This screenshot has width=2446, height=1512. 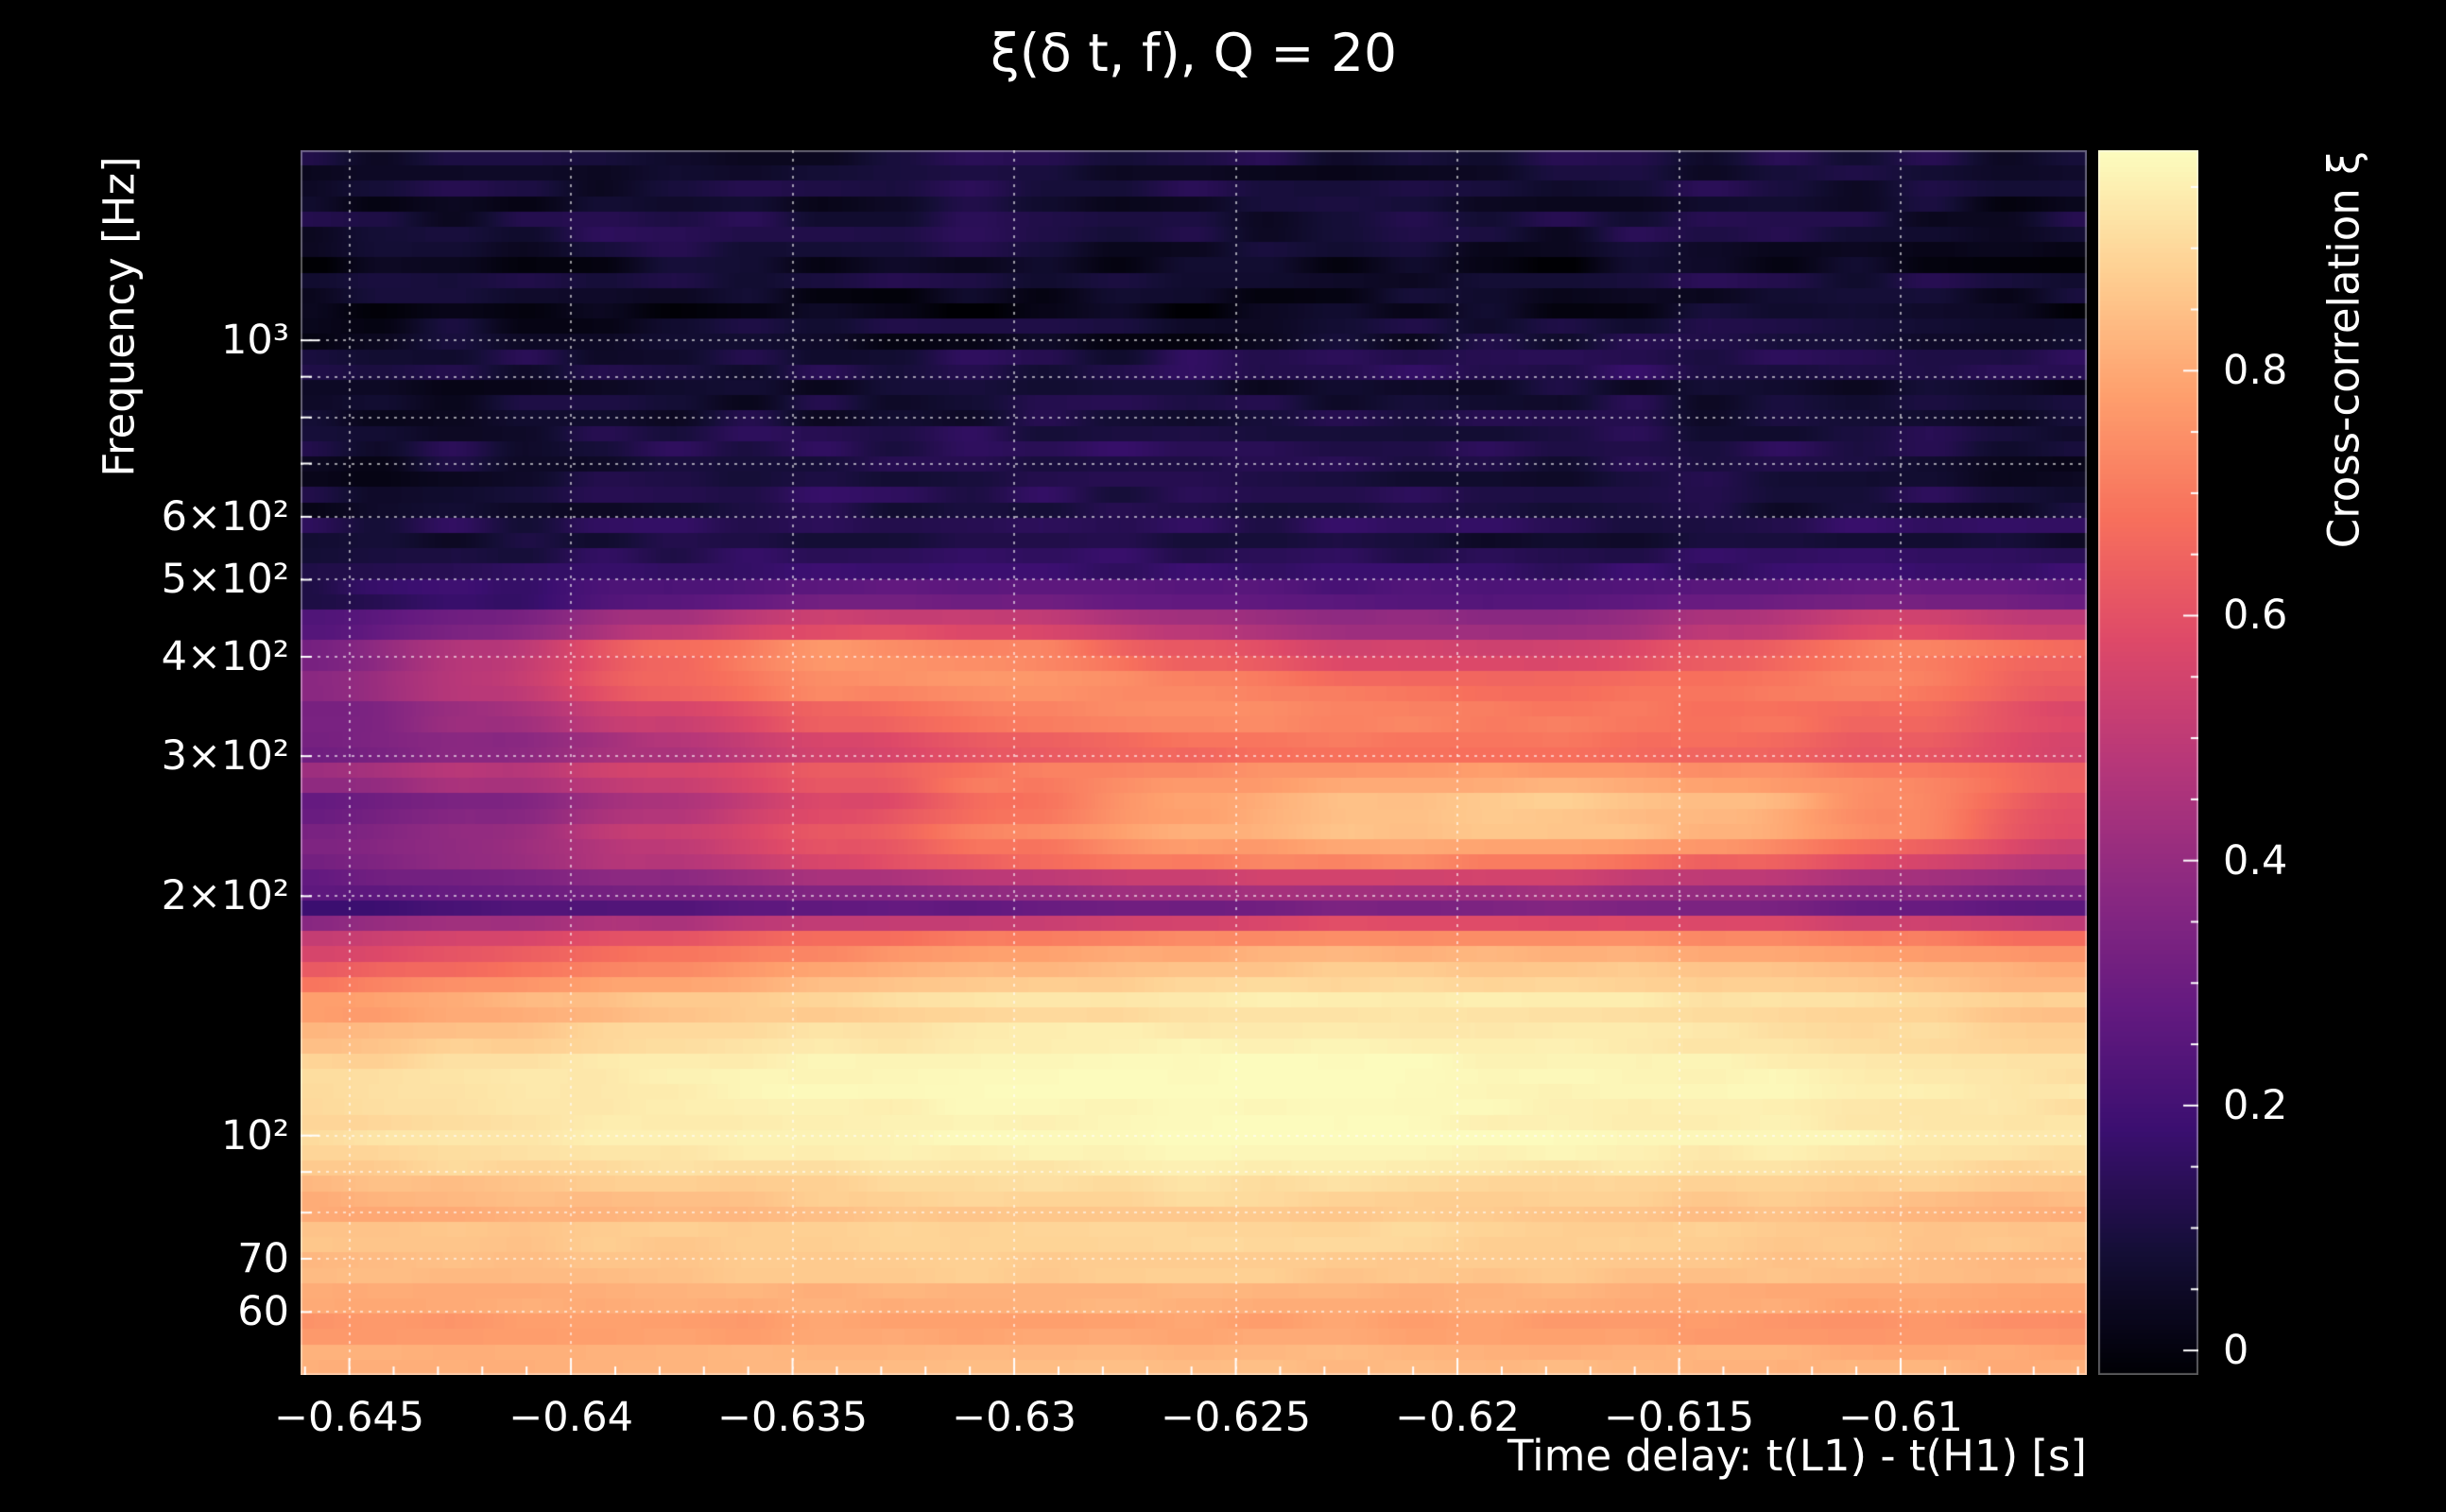 What do you see at coordinates (2255, 371) in the screenshot?
I see `colorbar-tick-label: 0.8` at bounding box center [2255, 371].